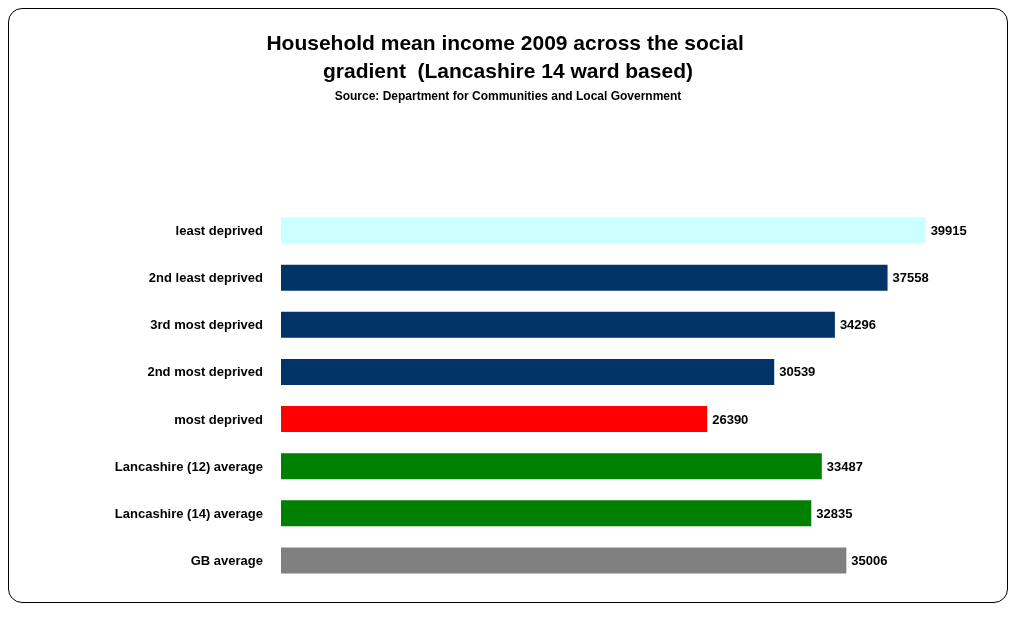  I want to click on y-tick-label: Lancashire (12) average, so click(188, 466).